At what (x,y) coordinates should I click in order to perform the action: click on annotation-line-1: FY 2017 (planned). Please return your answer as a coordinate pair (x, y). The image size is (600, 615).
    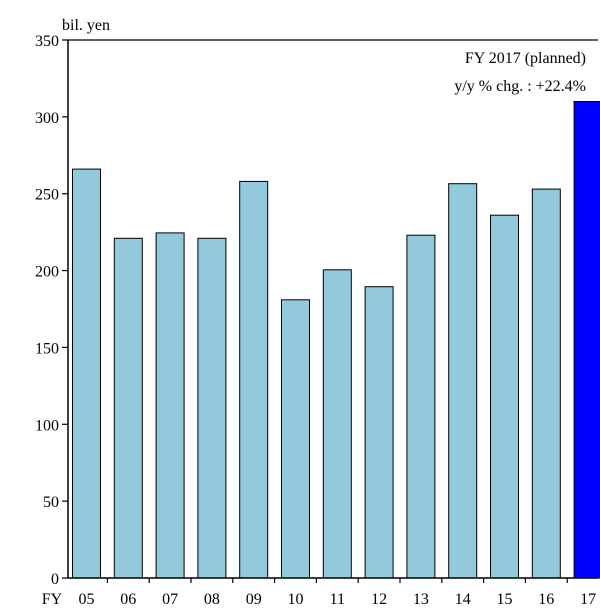
    Looking at the image, I should click on (525, 58).